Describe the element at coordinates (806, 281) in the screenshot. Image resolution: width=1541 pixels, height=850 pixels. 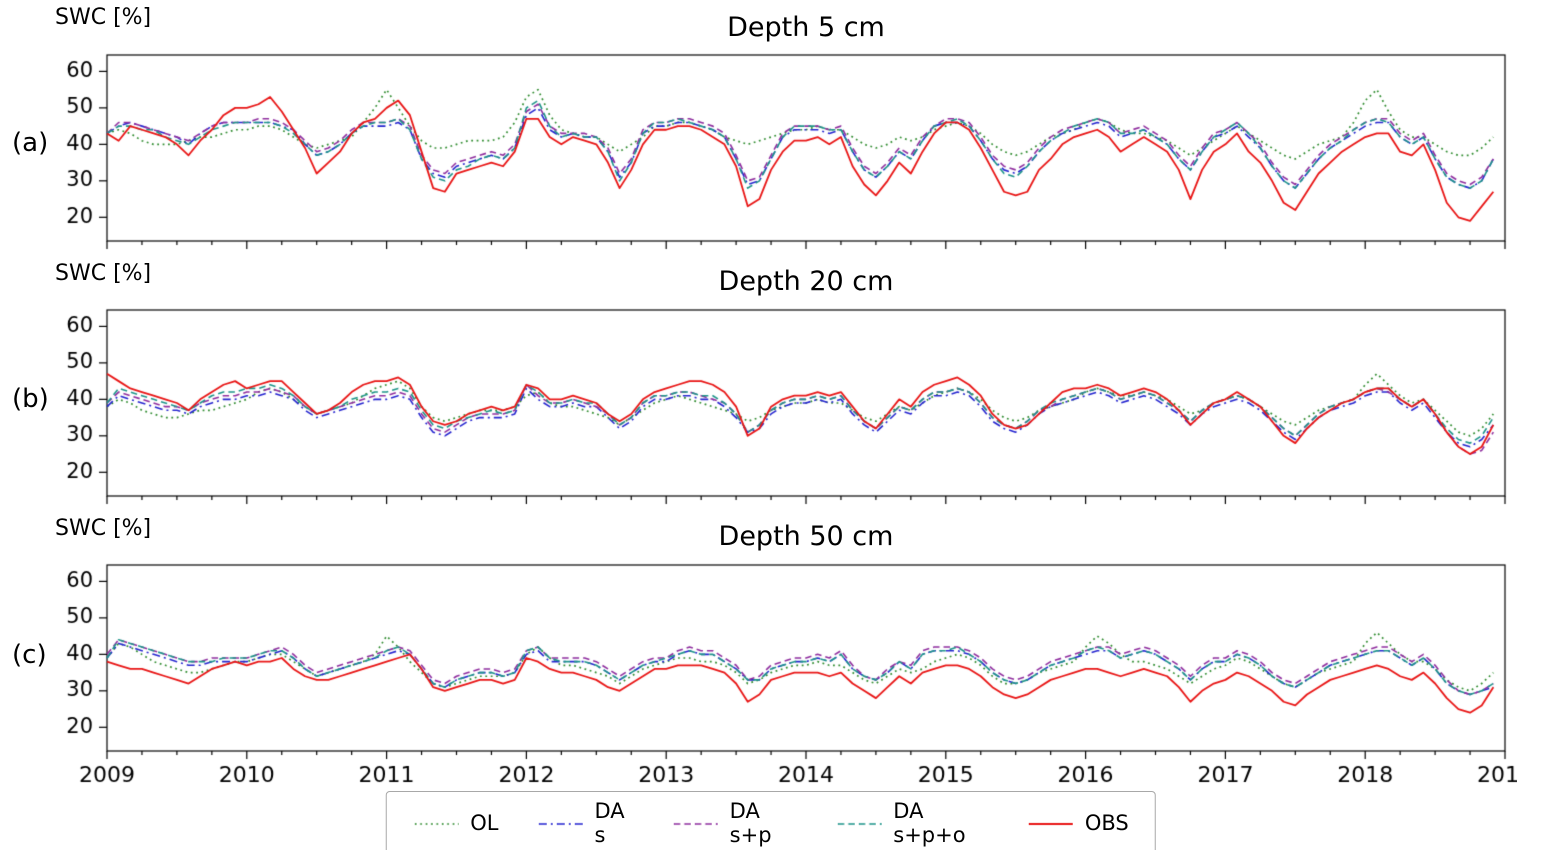
I see `panel-title-b: Depth 20 cm` at that location.